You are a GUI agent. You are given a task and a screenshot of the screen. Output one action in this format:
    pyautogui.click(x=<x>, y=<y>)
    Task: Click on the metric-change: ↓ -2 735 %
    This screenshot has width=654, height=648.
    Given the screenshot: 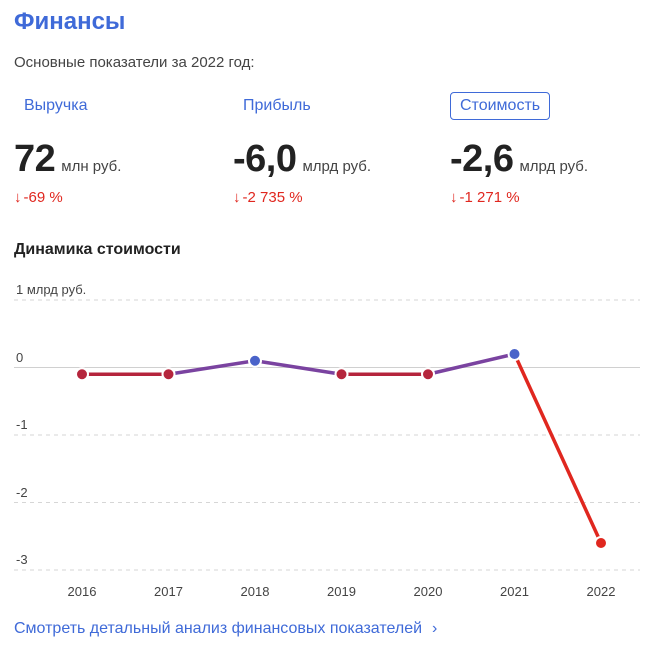 What is the action you would take?
    pyautogui.click(x=338, y=197)
    